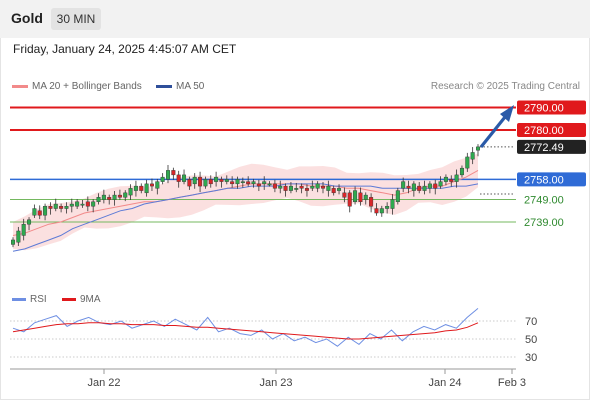 The image size is (590, 400). Describe the element at coordinates (544, 109) in the screenshot. I see `level-label-text: 2790.00` at that location.